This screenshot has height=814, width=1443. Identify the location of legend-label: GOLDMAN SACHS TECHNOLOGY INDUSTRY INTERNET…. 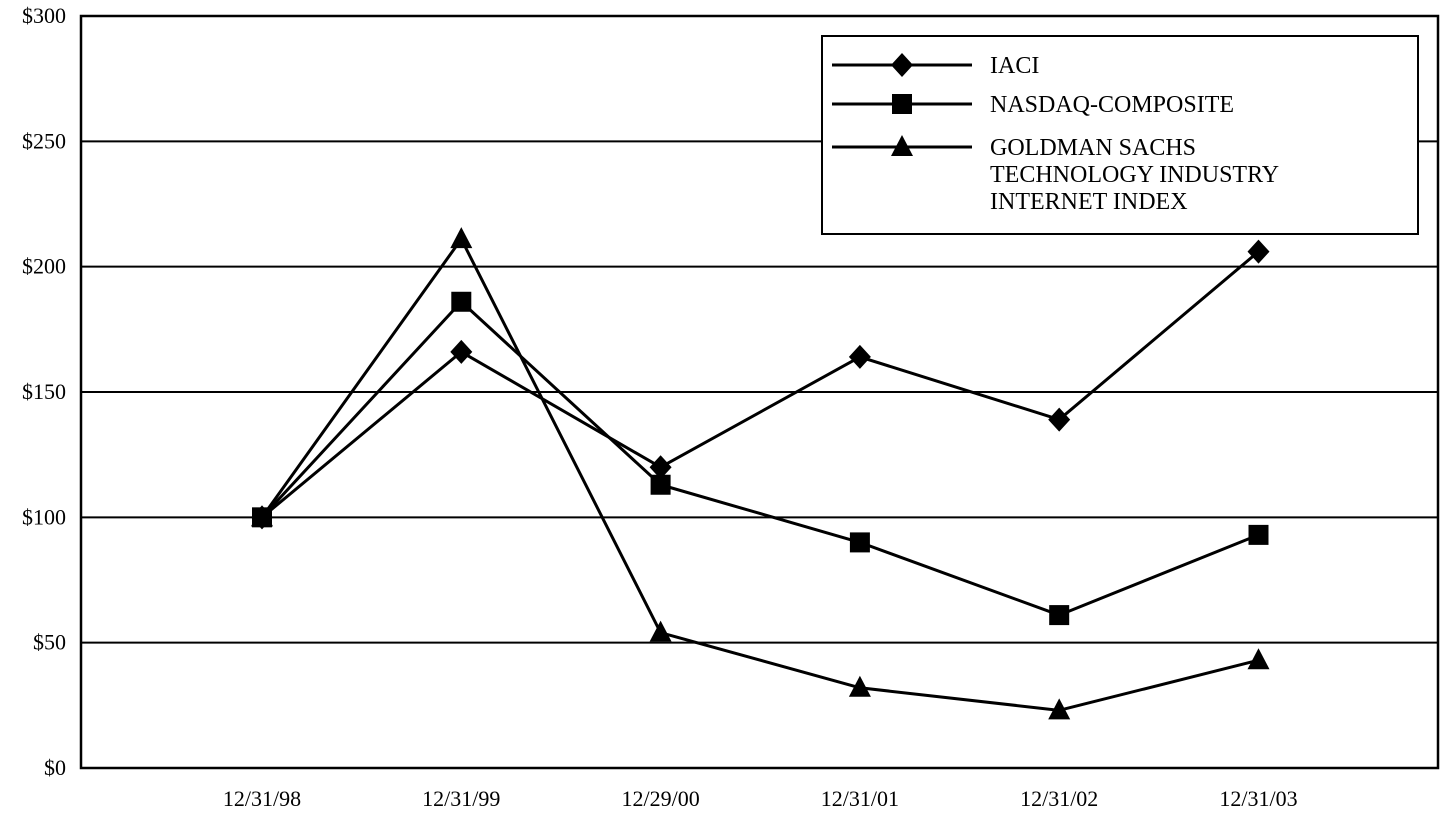
(1134, 175).